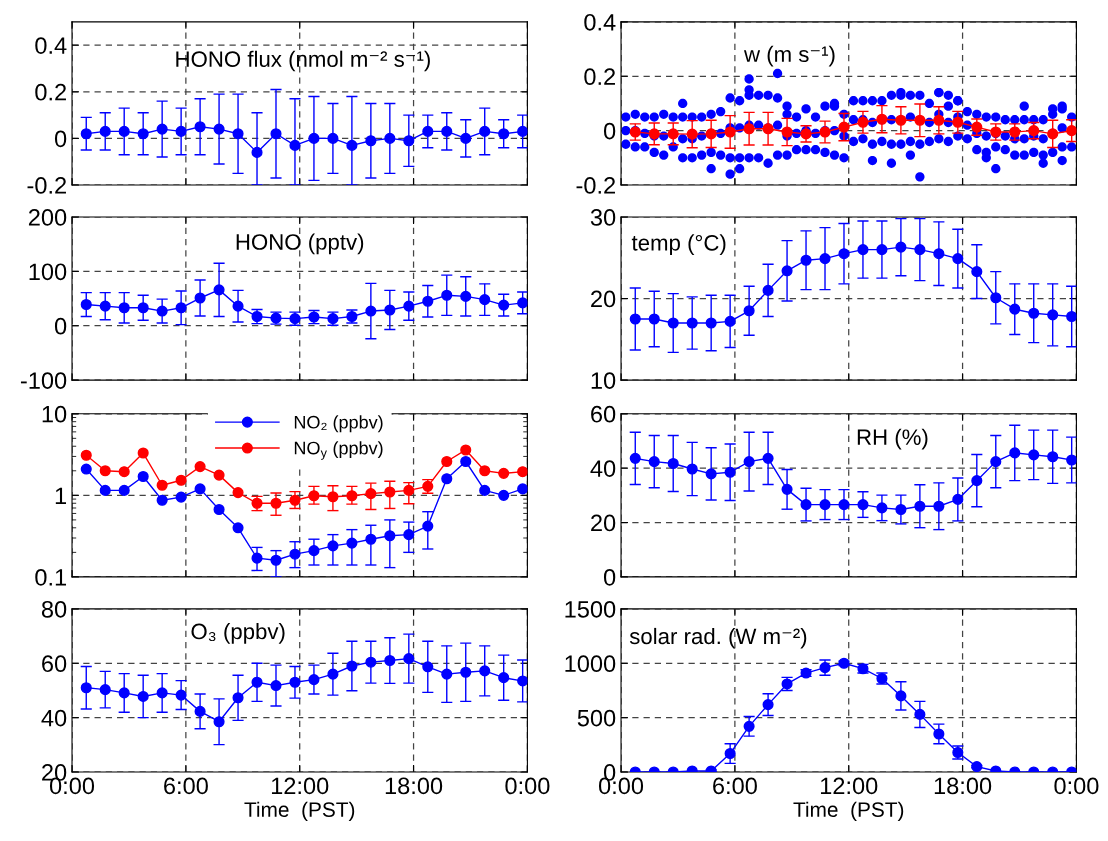 The height and width of the screenshot is (841, 1108). What do you see at coordinates (718, 638) in the screenshot?
I see `text: solar rad. (W m⁻²)` at bounding box center [718, 638].